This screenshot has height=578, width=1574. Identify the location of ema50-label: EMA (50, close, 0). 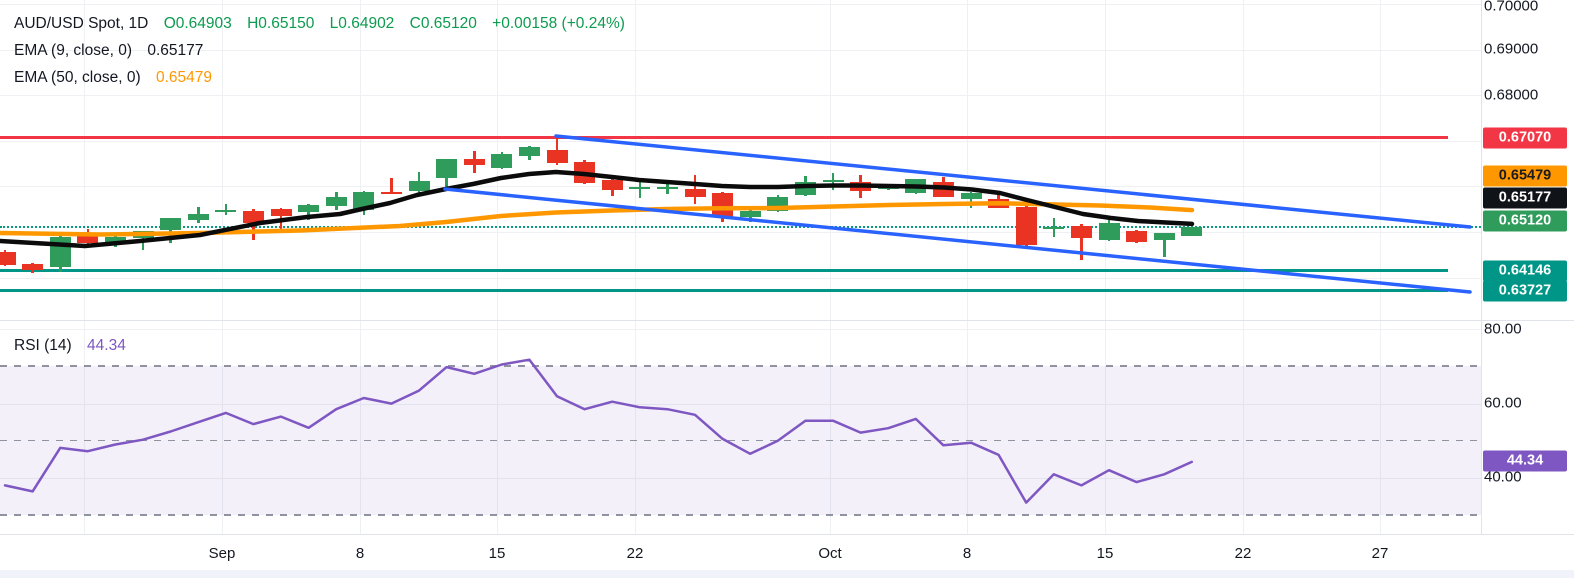
(77, 77).